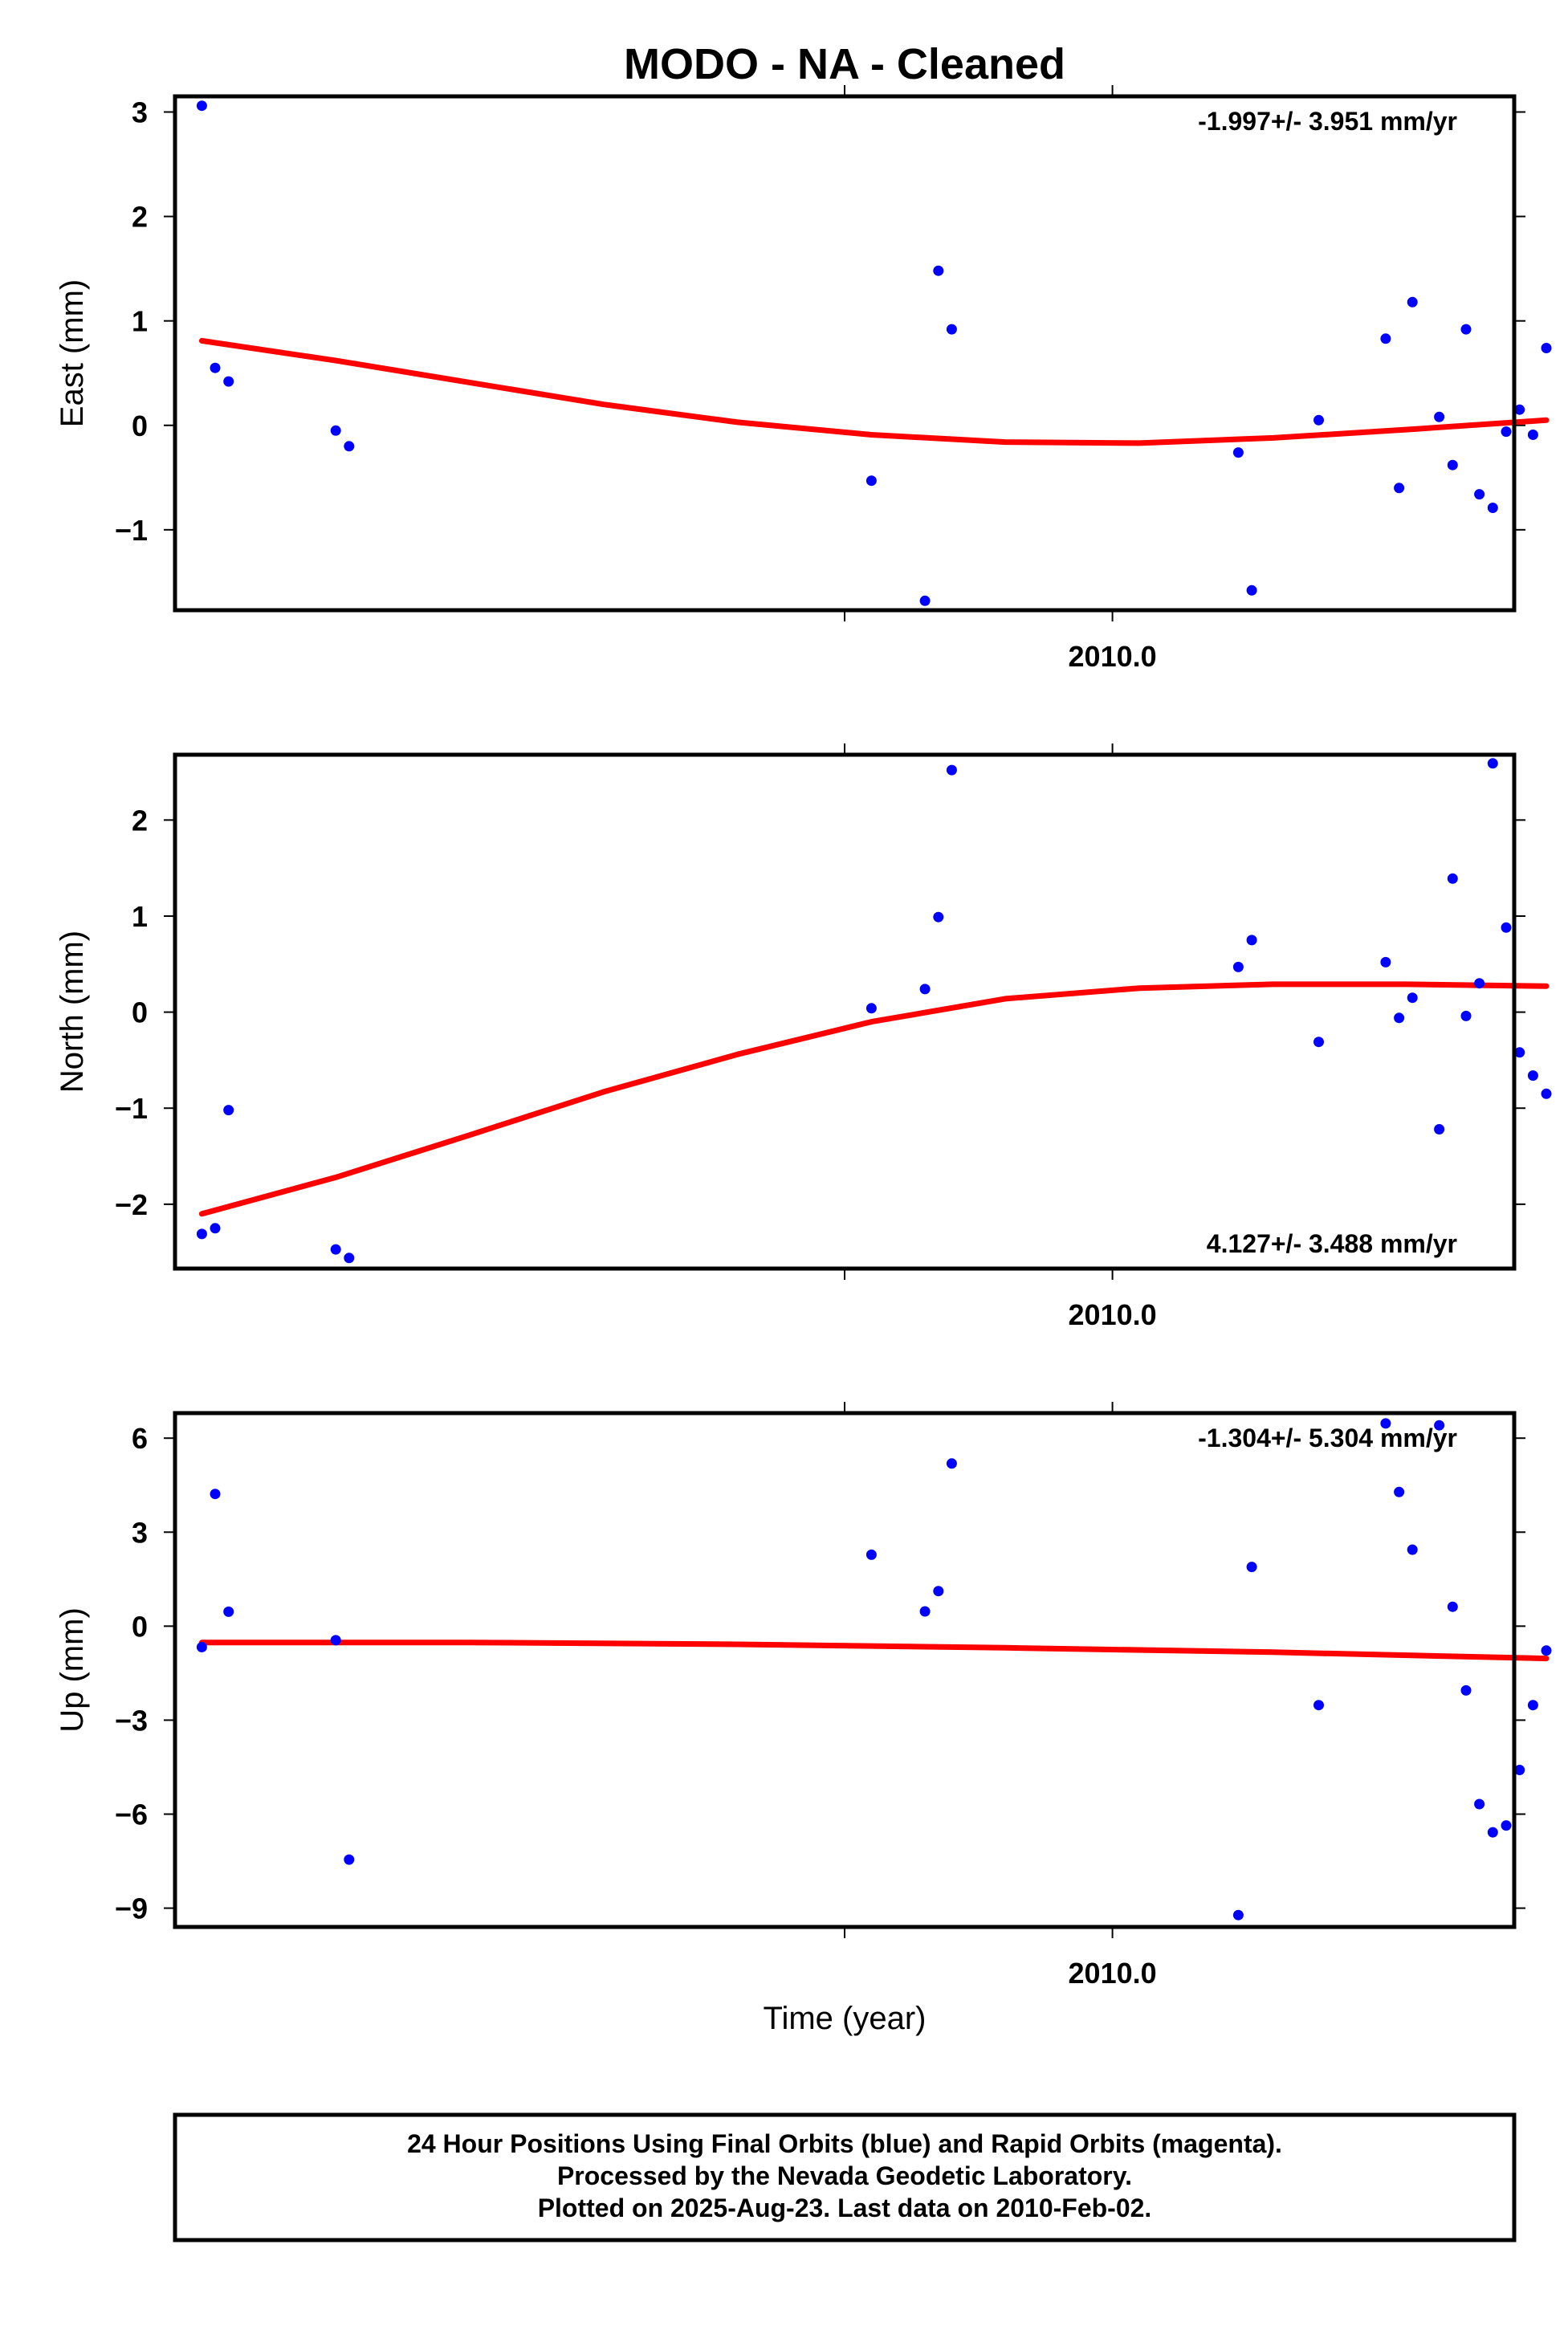 This screenshot has width=1568, height=2330. What do you see at coordinates (131, 1720) in the screenshot?
I see `y-tick-label: −3` at bounding box center [131, 1720].